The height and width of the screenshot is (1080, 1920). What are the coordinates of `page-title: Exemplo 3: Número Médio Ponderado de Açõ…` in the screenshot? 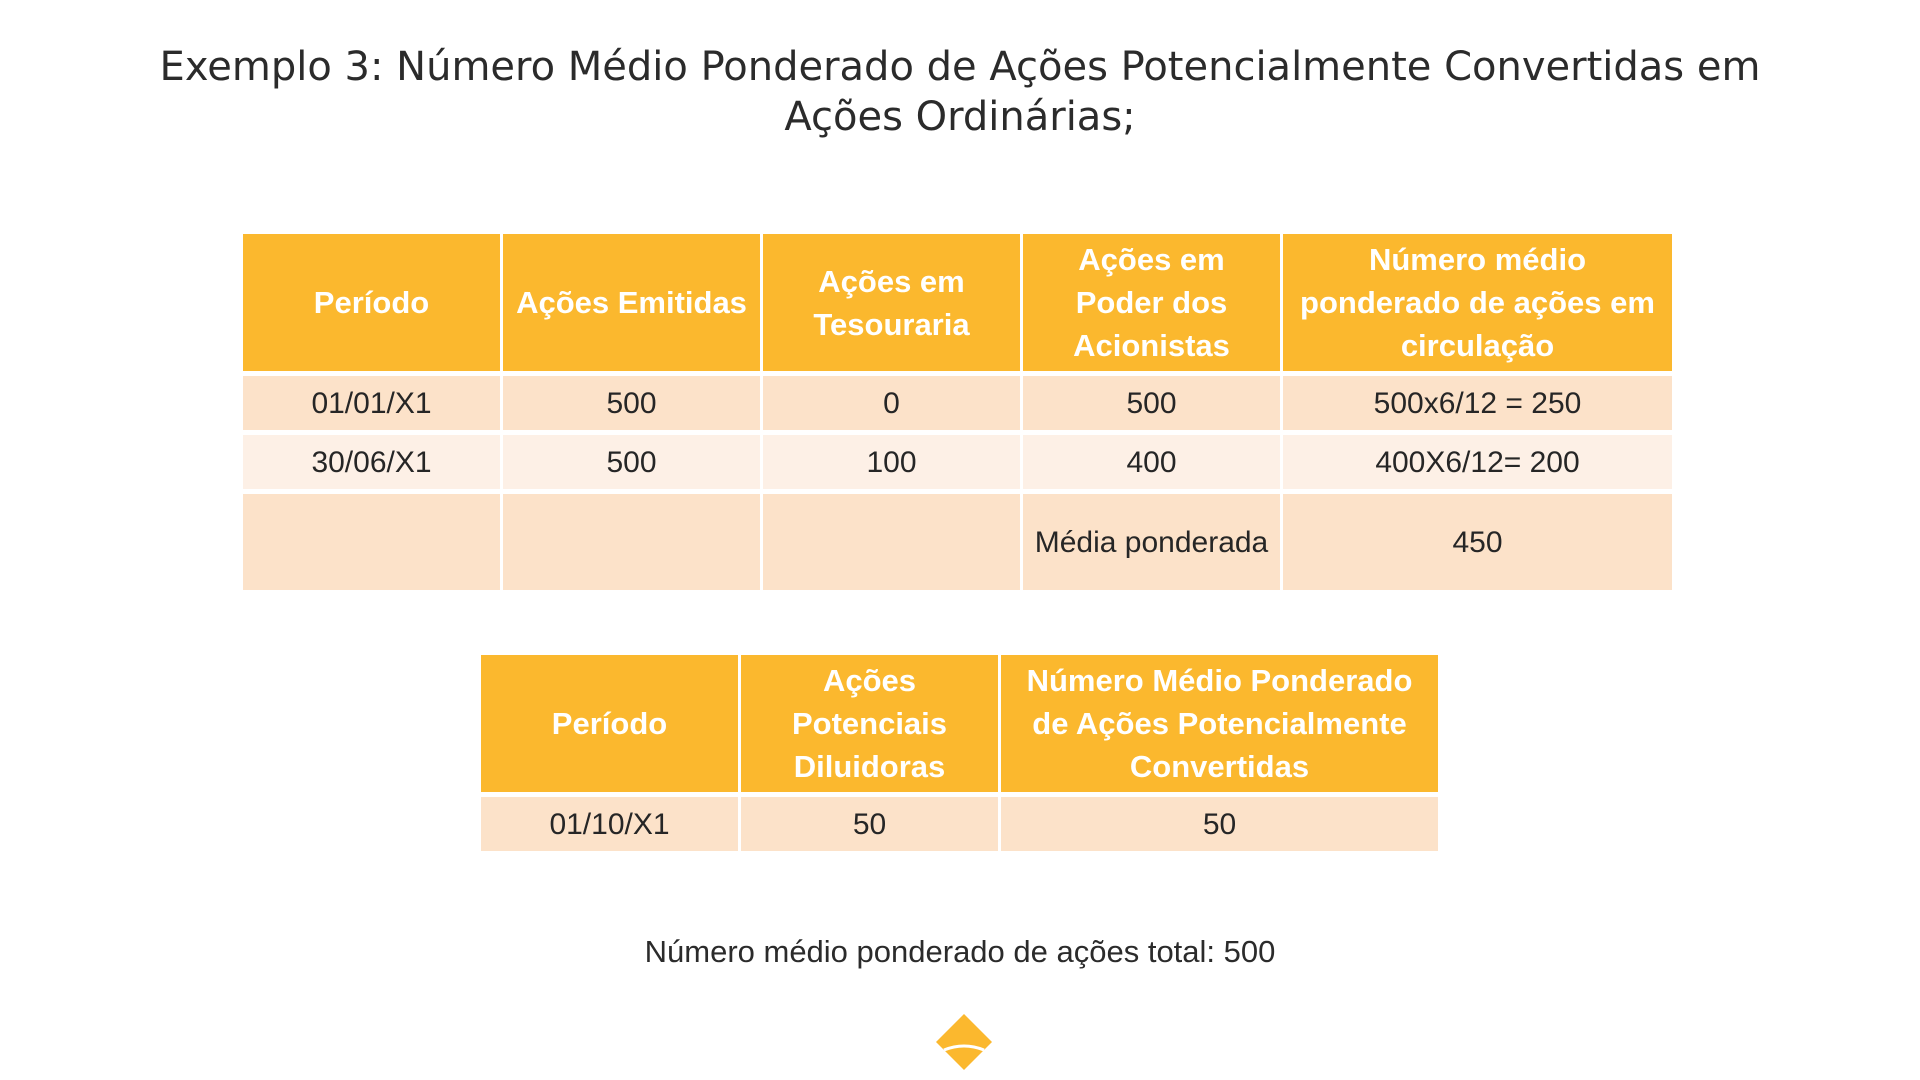 It's located at (960, 92).